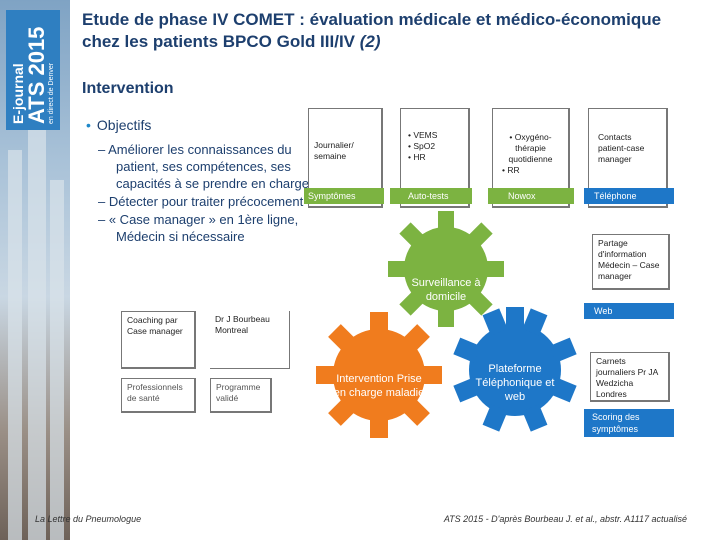 The image size is (720, 540). What do you see at coordinates (88, 519) in the screenshot?
I see `footer-source: La Lettre du Pneumologue` at bounding box center [88, 519].